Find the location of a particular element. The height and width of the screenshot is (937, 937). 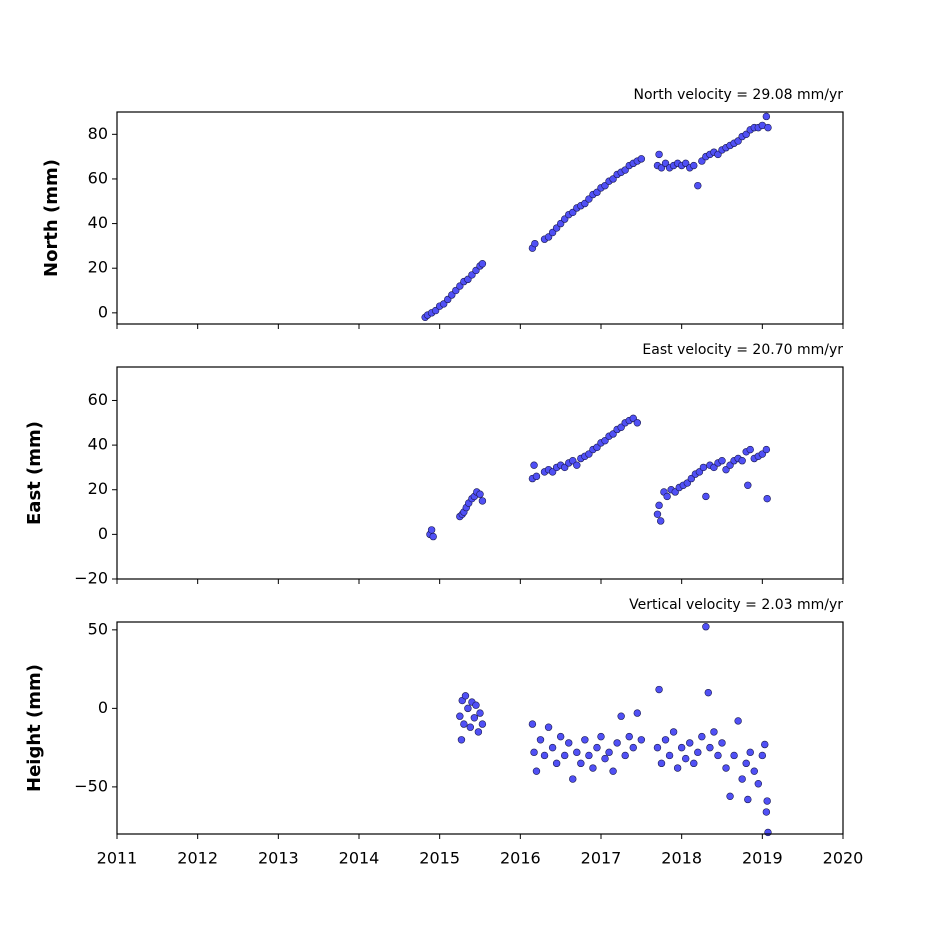

x-tick-label: 2016 is located at coordinates (520, 858).